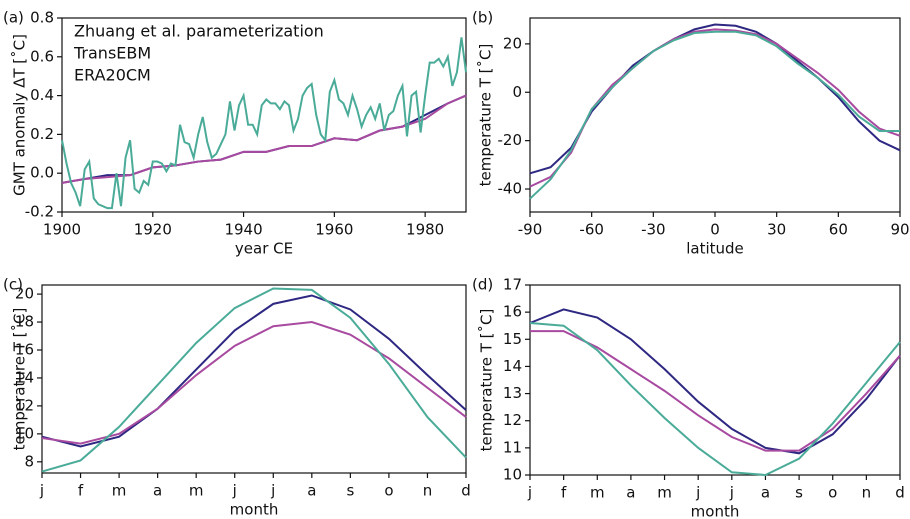 The height and width of the screenshot is (519, 910). I want to click on y-tick-label: 0.0, so click(42, 173).